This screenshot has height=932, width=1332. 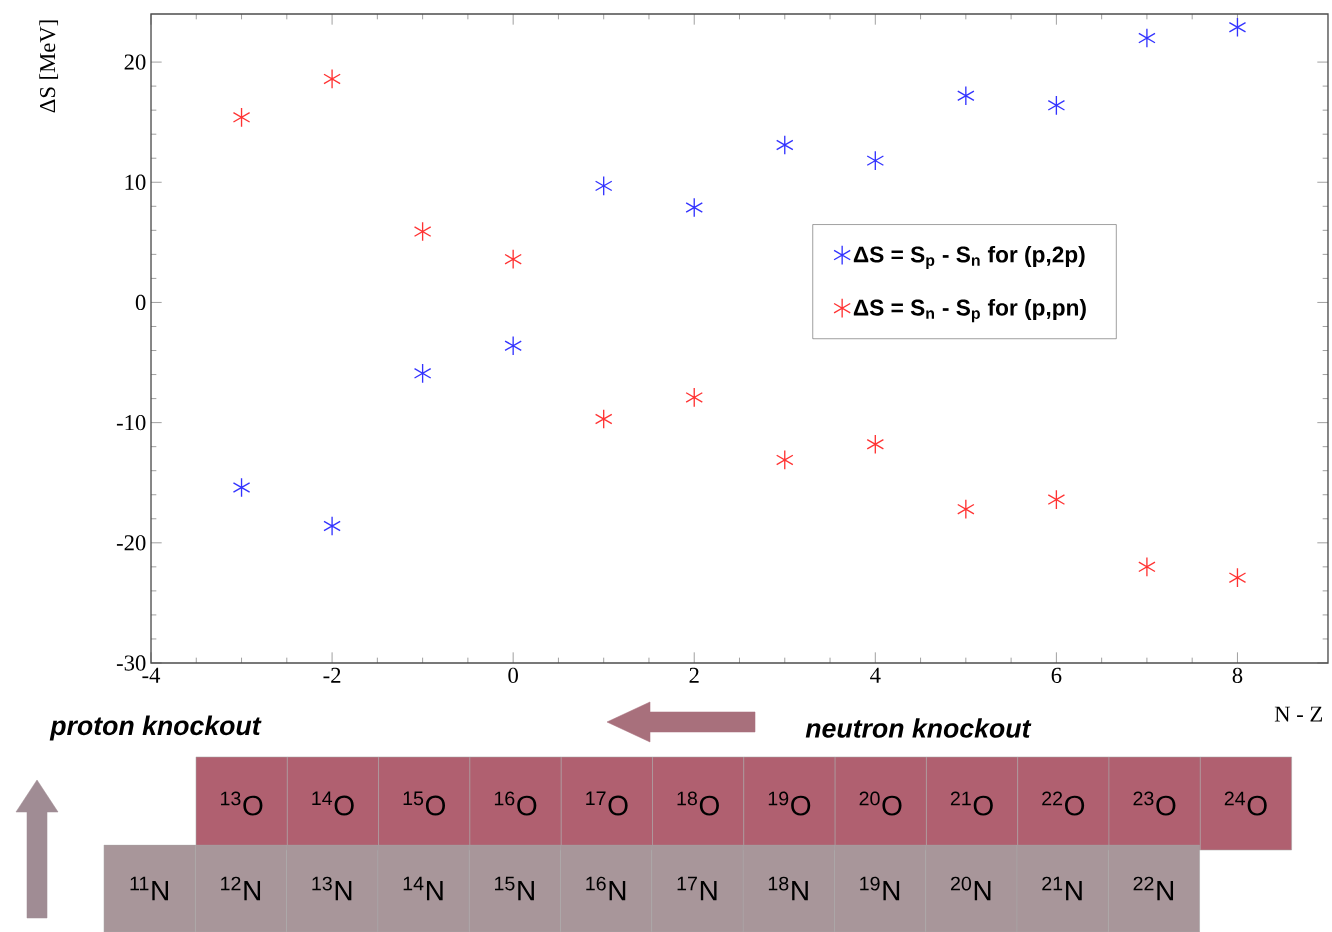 What do you see at coordinates (969, 257) in the screenshot?
I see `legend-label: ΔS = S$_{p}$ - S$_{n}$ for (p,2p)` at bounding box center [969, 257].